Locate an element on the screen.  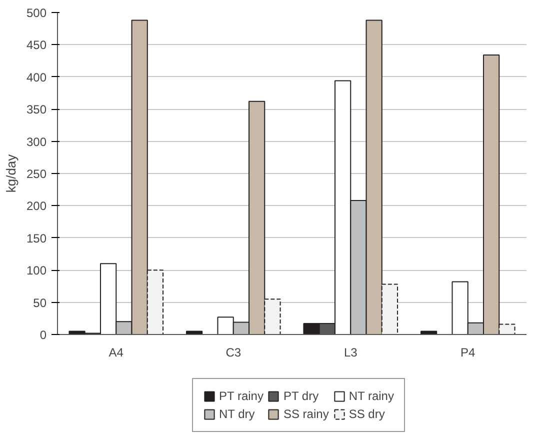
x-tick-label: A4 is located at coordinates (116, 353).